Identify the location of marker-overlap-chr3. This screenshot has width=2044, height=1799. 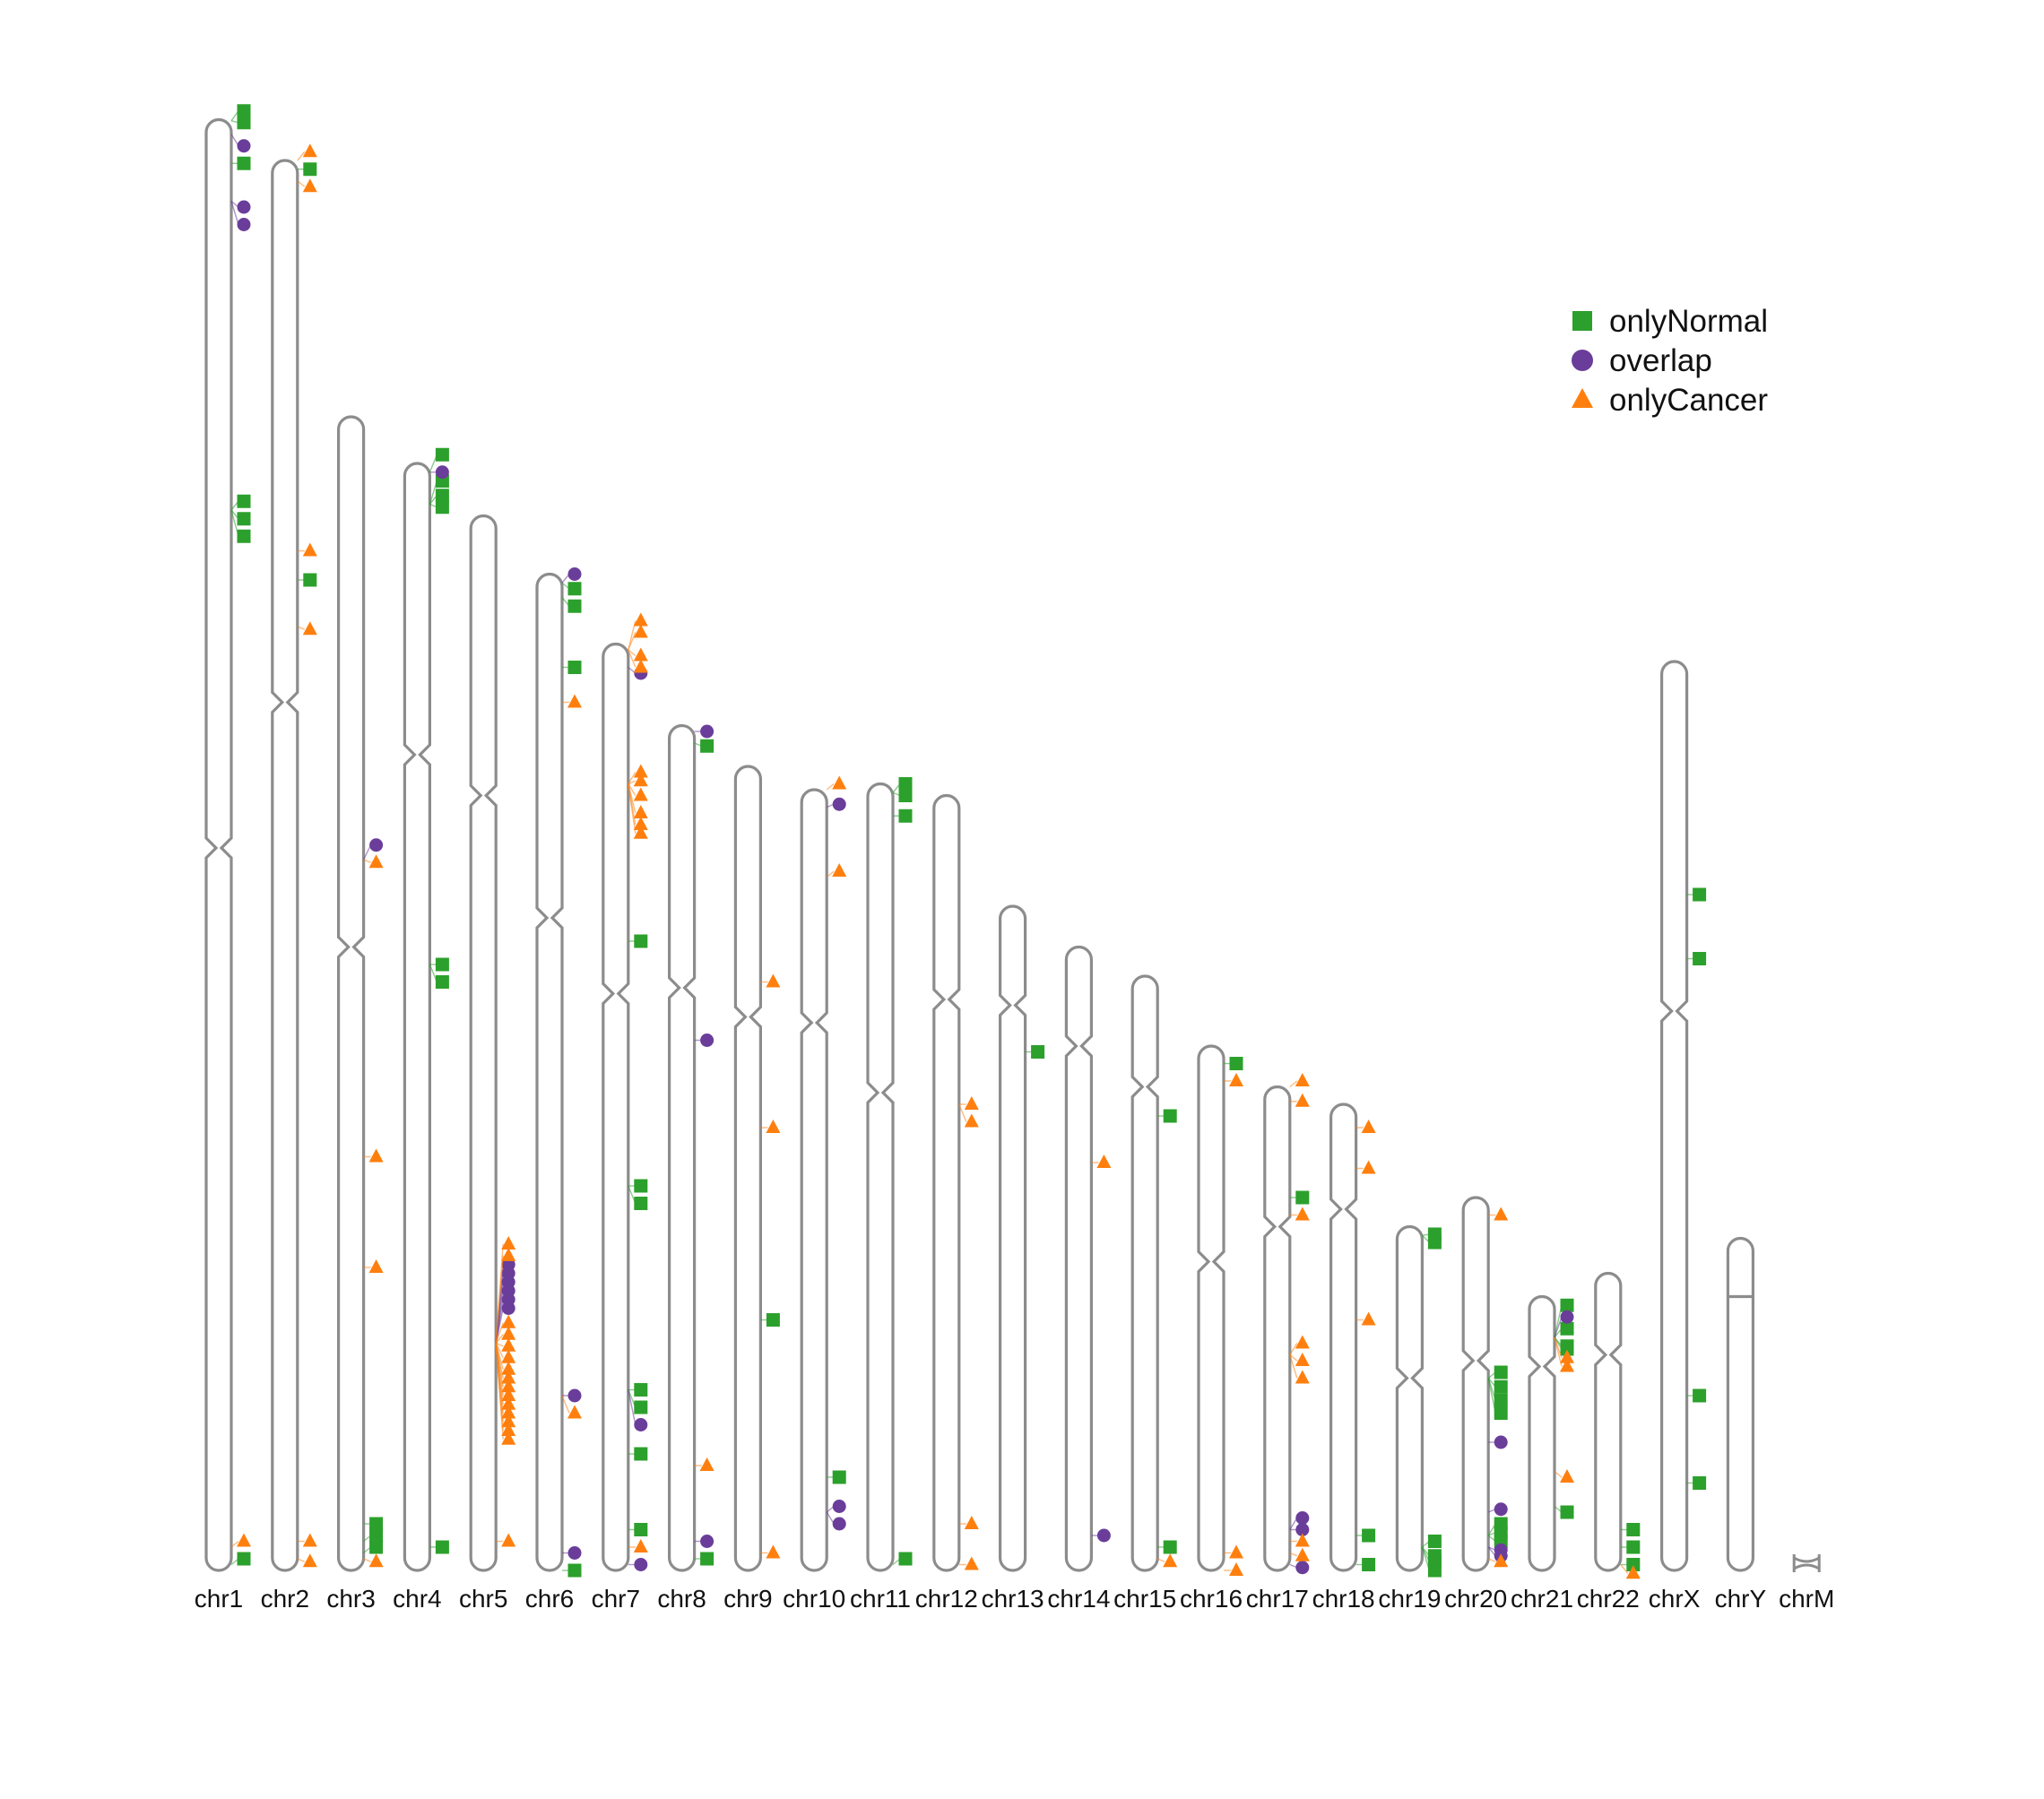
(377, 845).